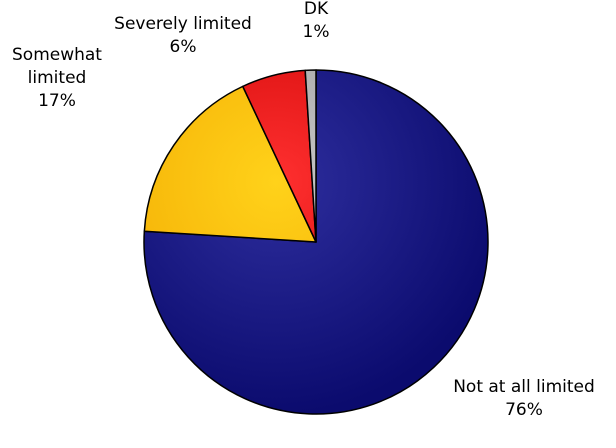 The image size is (616, 448). Describe the element at coordinates (310, 156) in the screenshot. I see `pie-slice-dk` at that location.